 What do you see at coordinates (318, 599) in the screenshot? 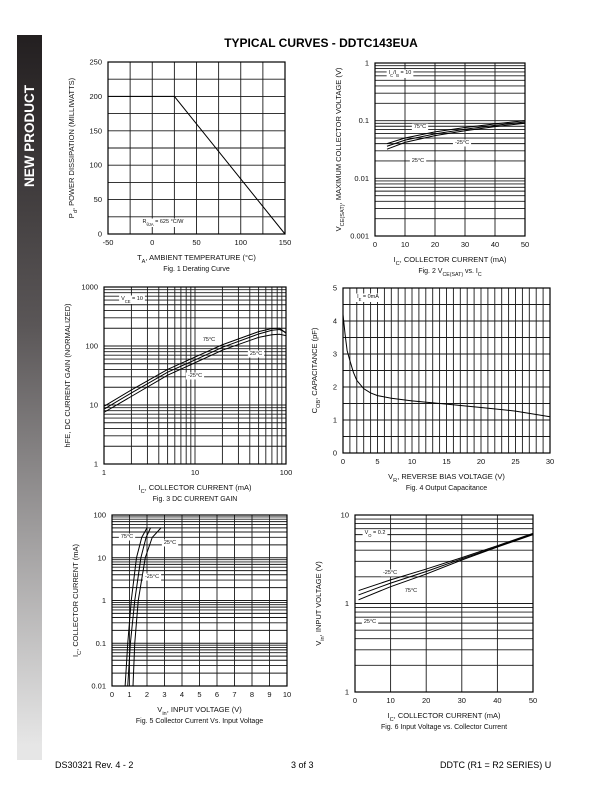
I see `y-axis-title-part: , INPUT VOLTAGE (V)` at bounding box center [318, 599].